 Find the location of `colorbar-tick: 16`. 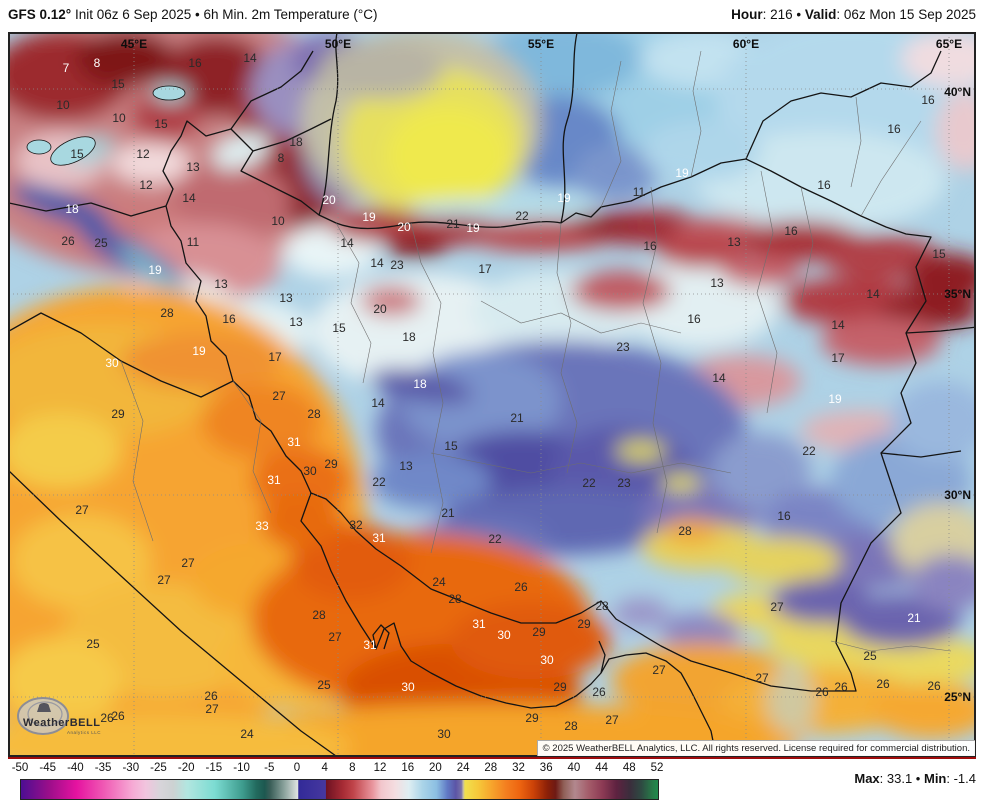

colorbar-tick: 16 is located at coordinates (408, 768).